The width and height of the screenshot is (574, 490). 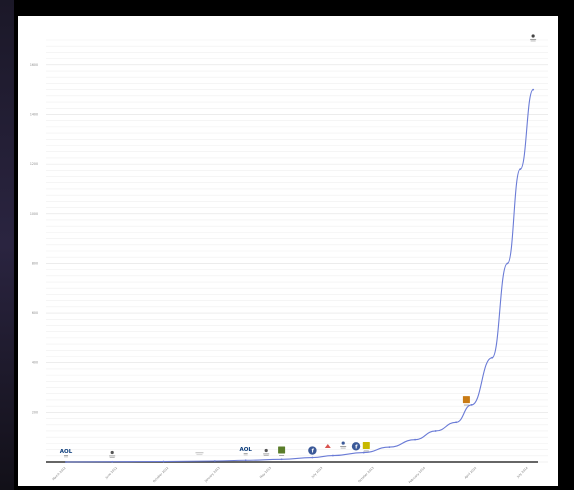 I want to click on y-tick-label: 1000, so click(x=34, y=214).